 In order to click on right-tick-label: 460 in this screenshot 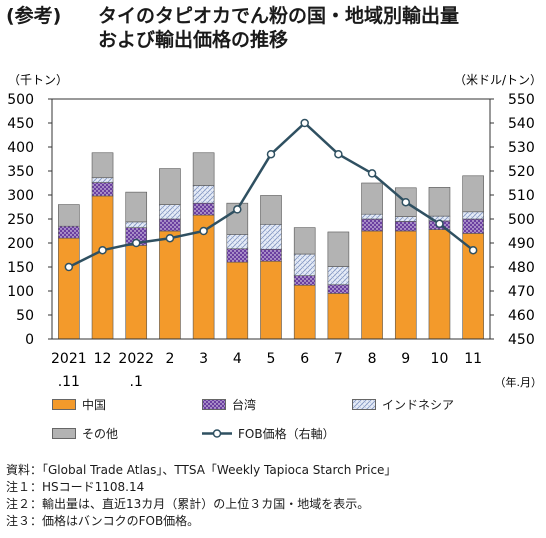, I will do `click(521, 316)`.